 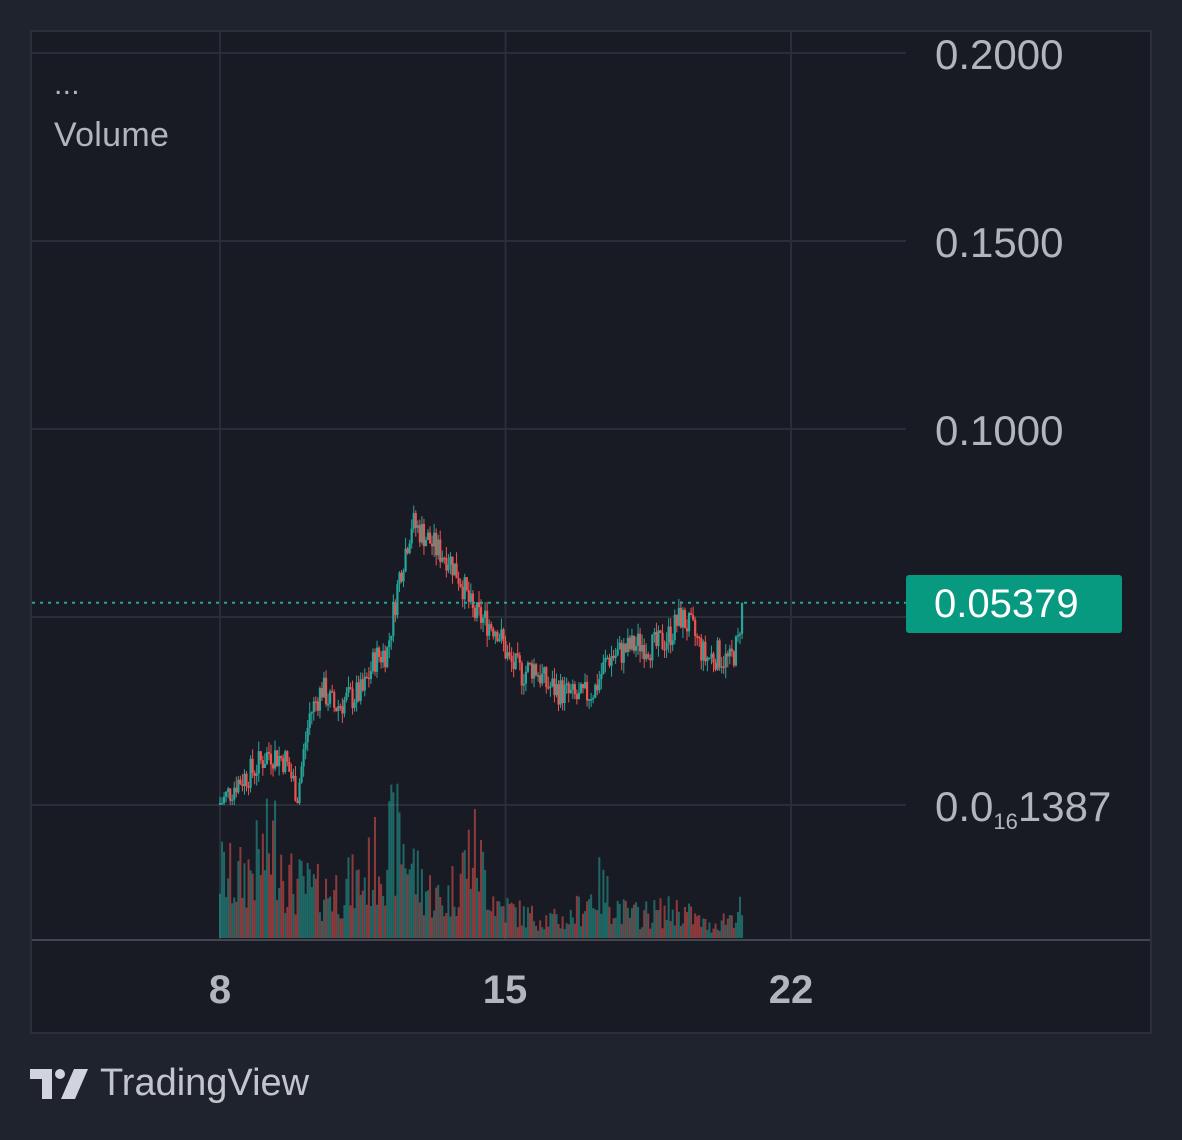 What do you see at coordinates (112, 135) in the screenshot?
I see `legend-volume-label: Volume` at bounding box center [112, 135].